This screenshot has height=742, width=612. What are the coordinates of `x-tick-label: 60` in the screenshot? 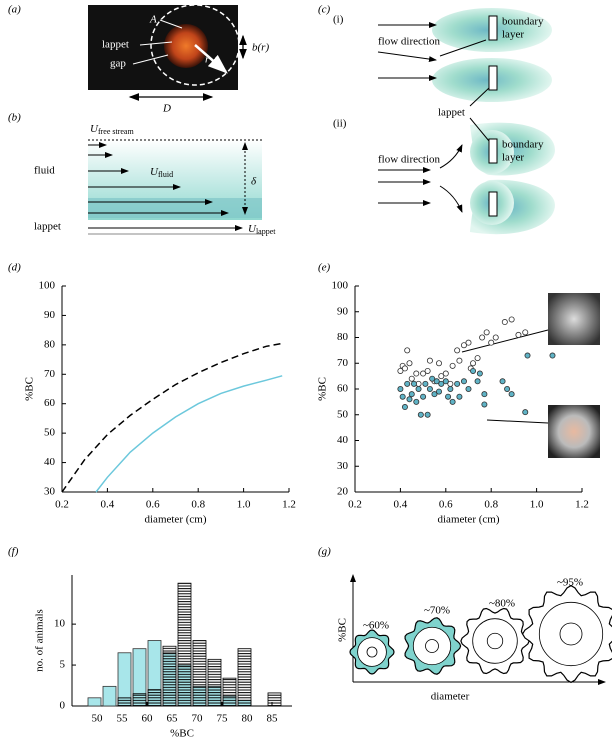 It's located at (148, 719).